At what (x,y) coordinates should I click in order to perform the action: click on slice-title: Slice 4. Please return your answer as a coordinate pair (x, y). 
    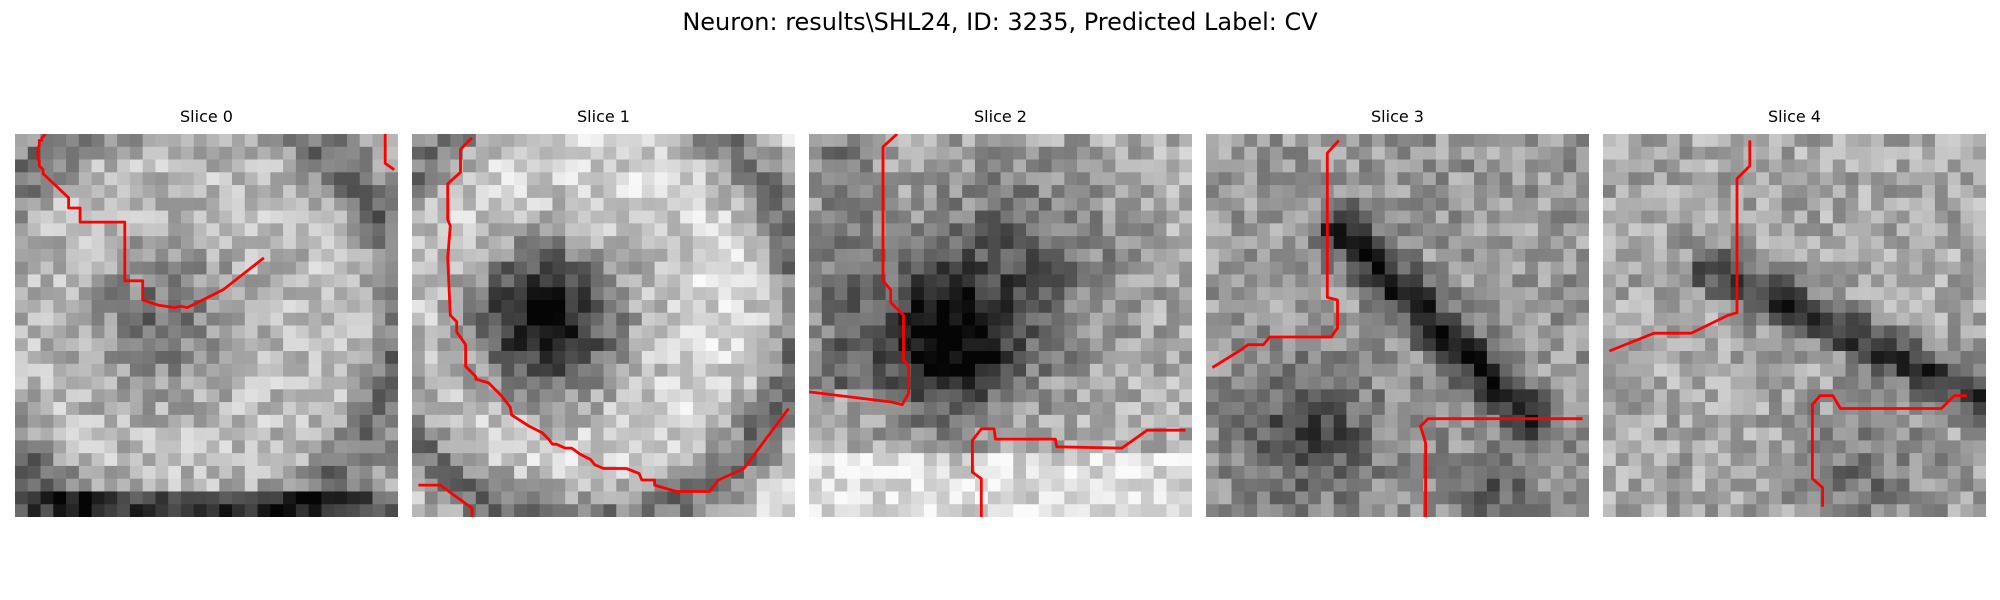
    Looking at the image, I should click on (1794, 116).